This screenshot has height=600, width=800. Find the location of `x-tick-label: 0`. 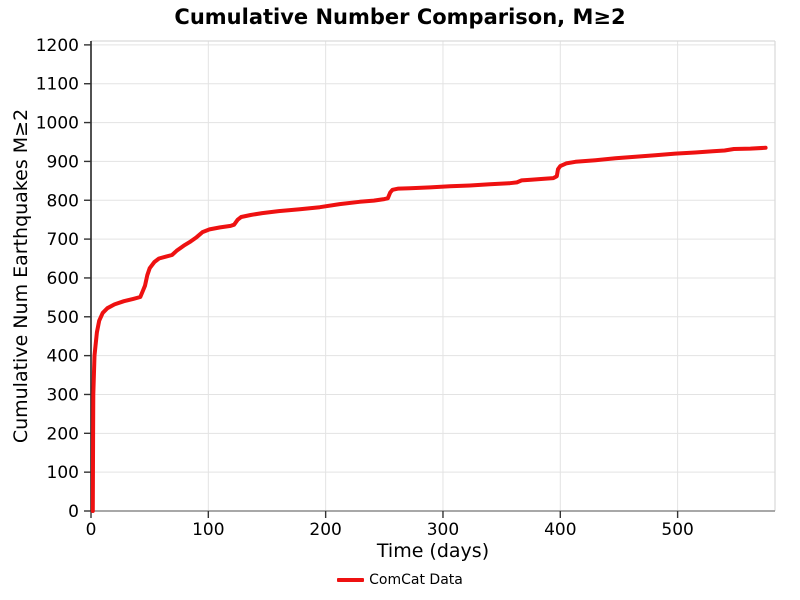

x-tick-label: 0 is located at coordinates (91, 530).